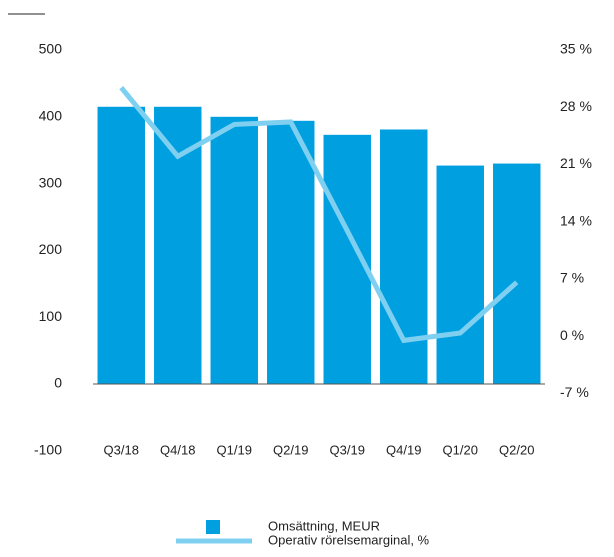  I want to click on x-tick-label: Q1/19, so click(234, 449).